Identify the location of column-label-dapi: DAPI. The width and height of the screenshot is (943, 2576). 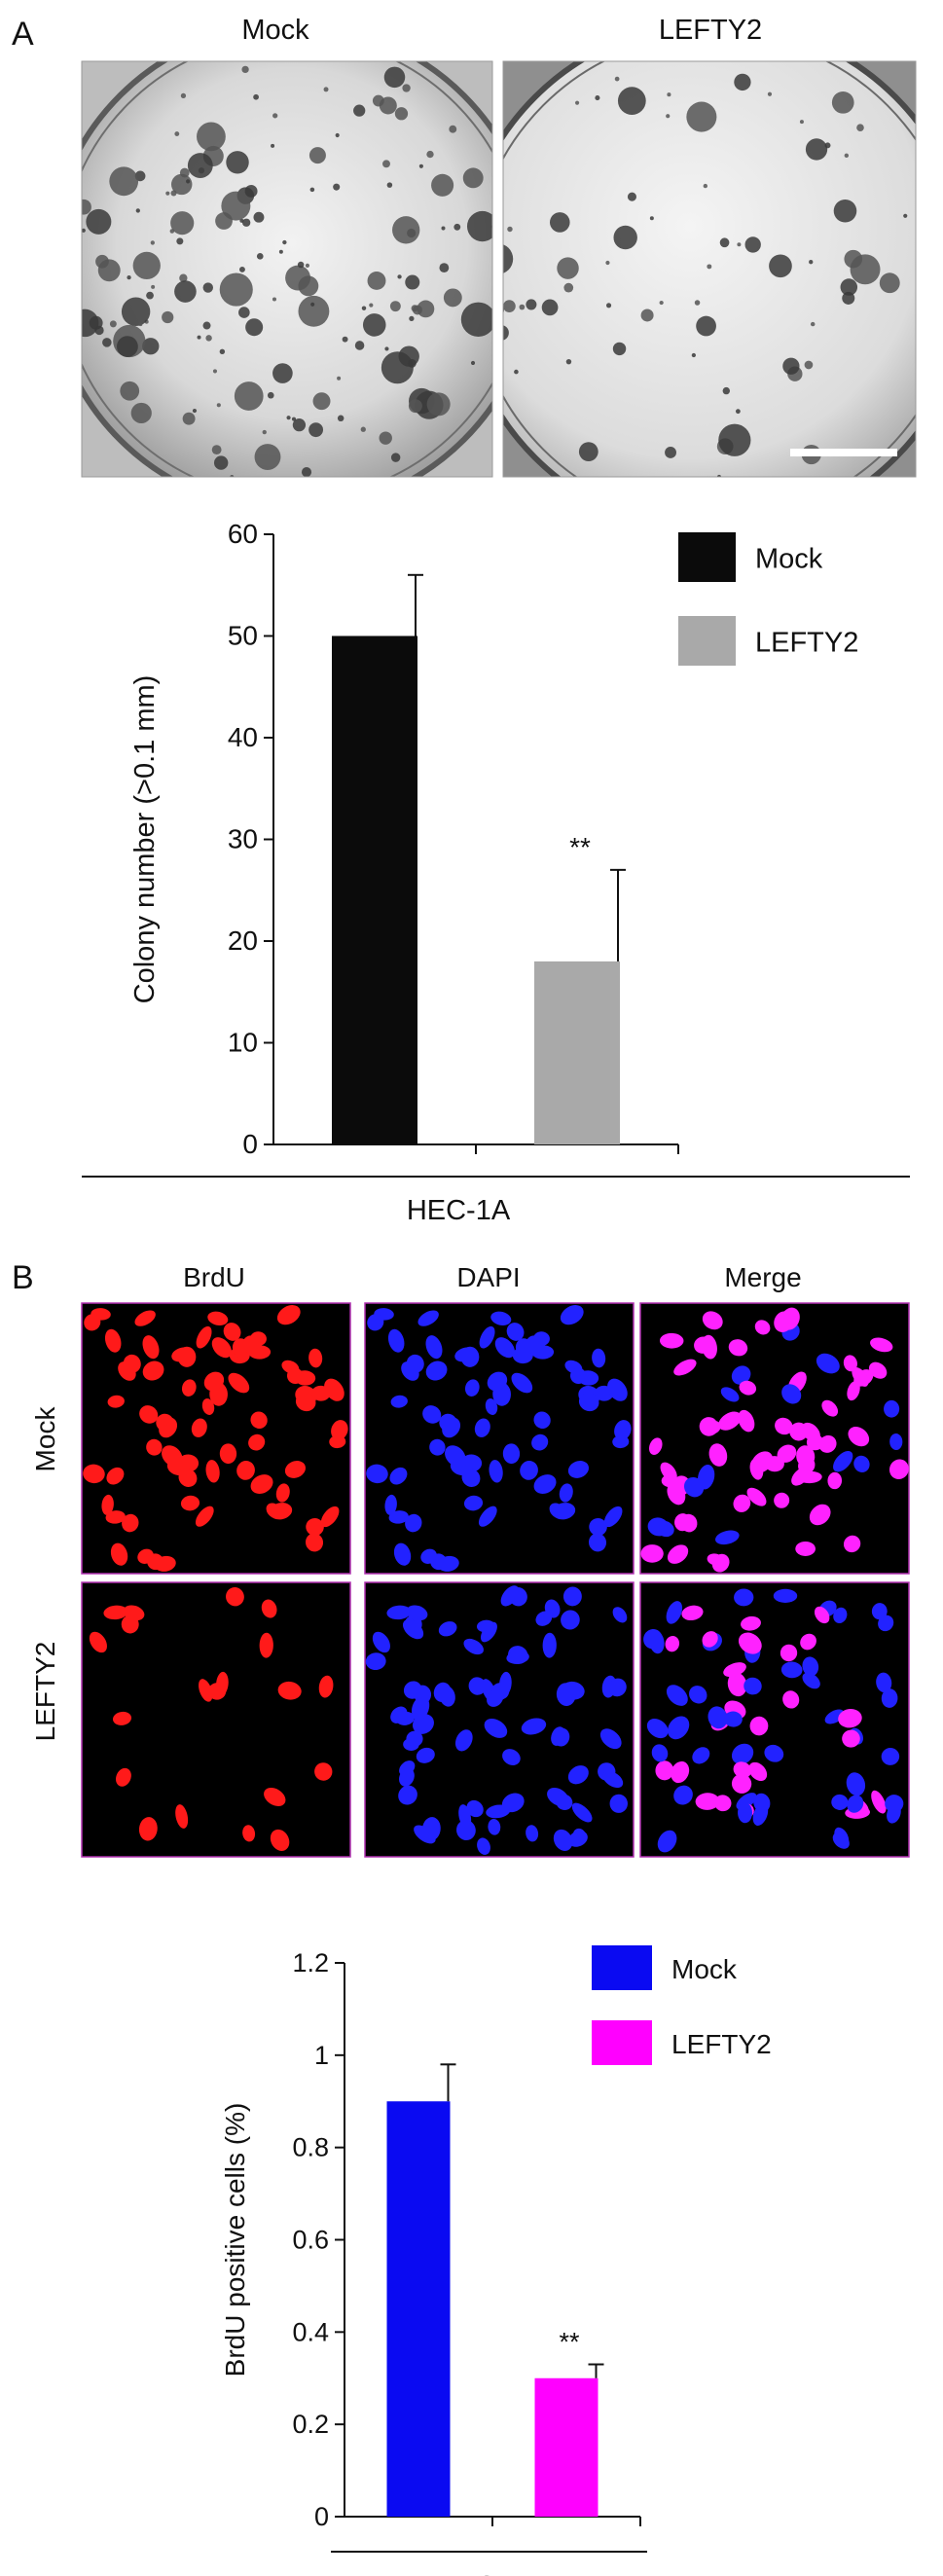
(488, 1277).